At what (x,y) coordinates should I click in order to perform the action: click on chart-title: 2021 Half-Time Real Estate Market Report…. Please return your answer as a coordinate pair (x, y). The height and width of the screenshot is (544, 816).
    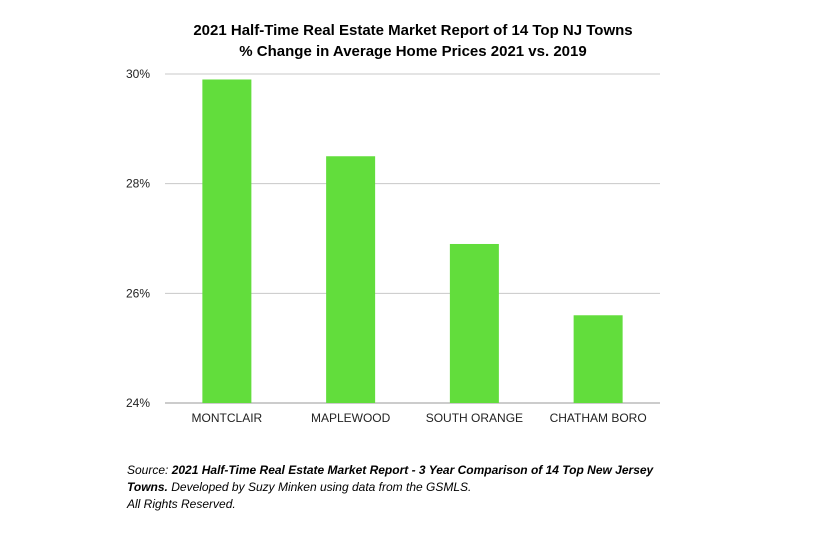
    Looking at the image, I should click on (413, 30).